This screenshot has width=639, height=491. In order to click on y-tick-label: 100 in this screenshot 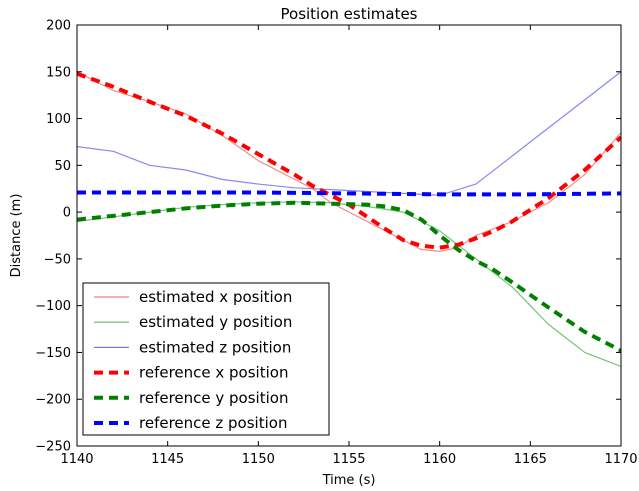, I will do `click(58, 119)`.